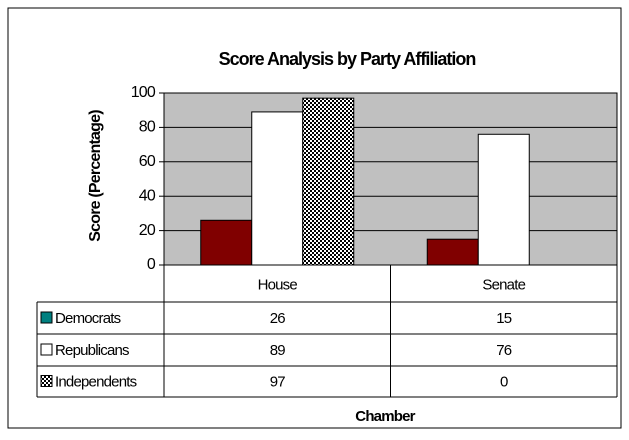 The image size is (629, 440). I want to click on y-axis-label: Score (Percentage), so click(95, 176).